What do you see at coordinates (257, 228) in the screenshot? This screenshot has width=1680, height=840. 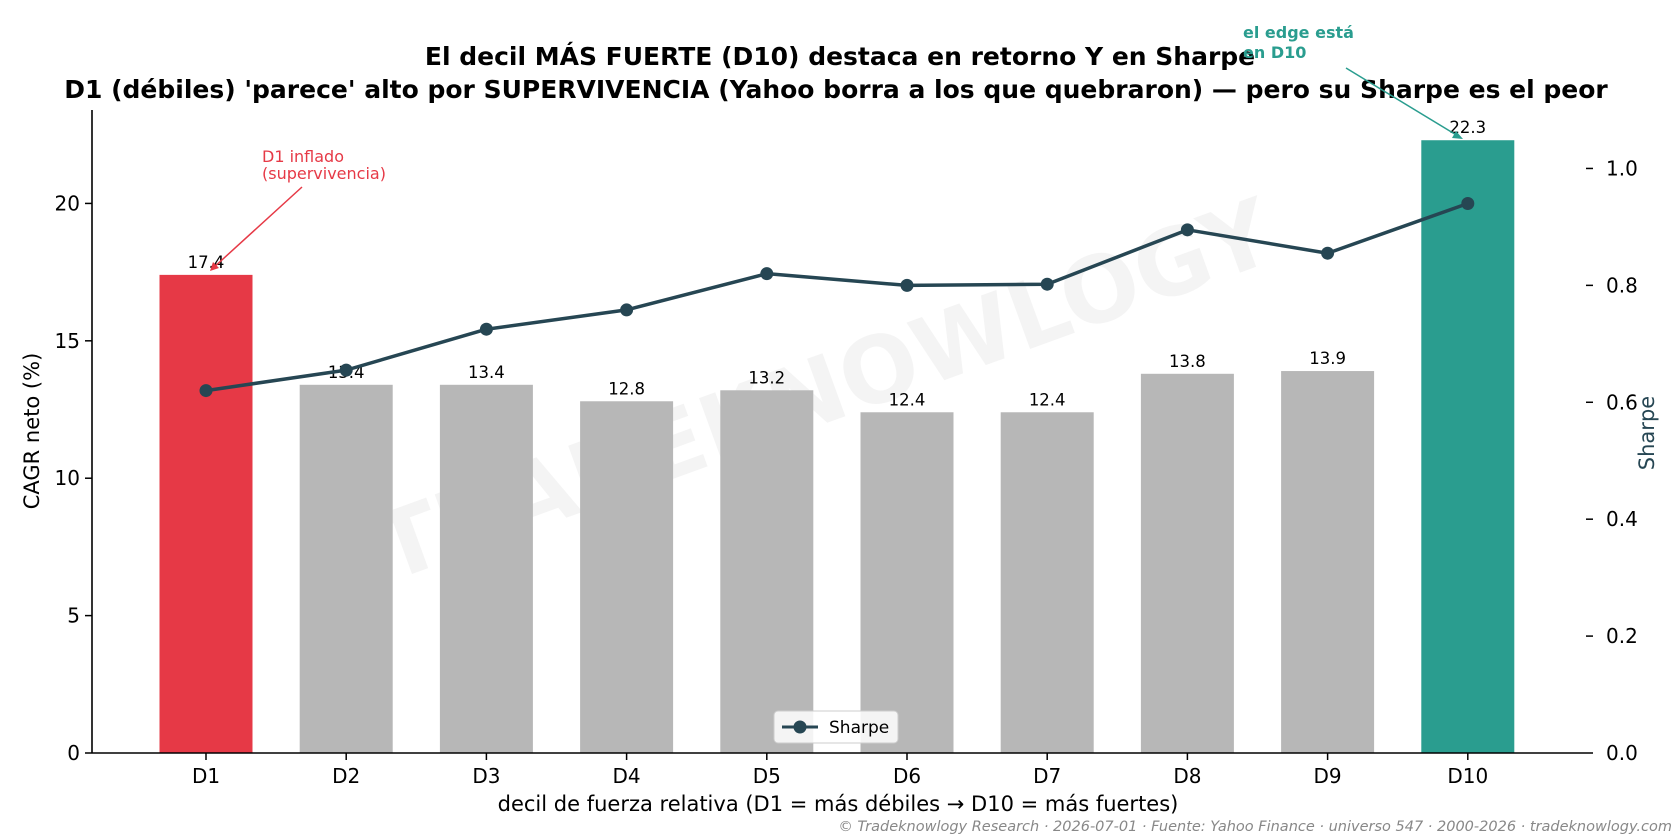 I see `annotation-d1-arrow` at bounding box center [257, 228].